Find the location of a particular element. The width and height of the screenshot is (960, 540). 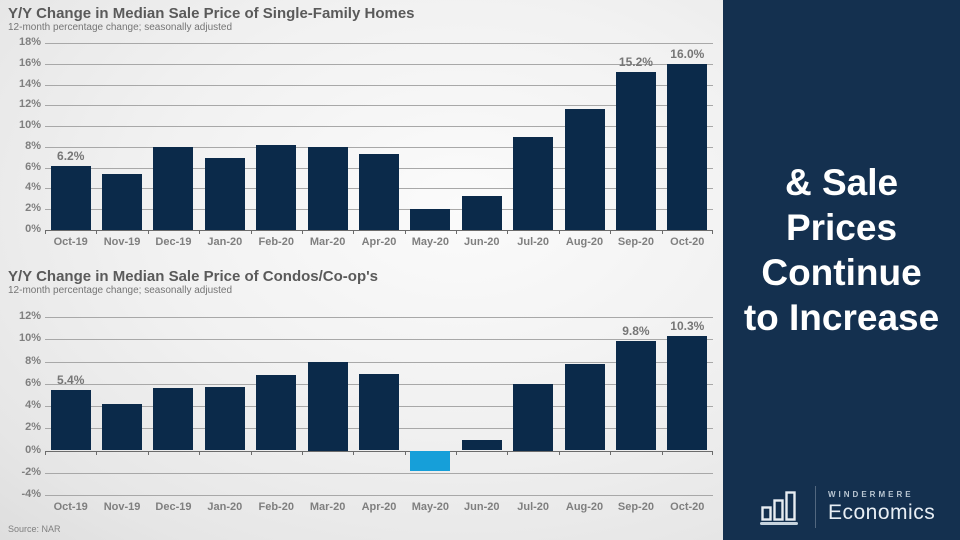

x-axis-label: Jun-20 is located at coordinates (482, 507).